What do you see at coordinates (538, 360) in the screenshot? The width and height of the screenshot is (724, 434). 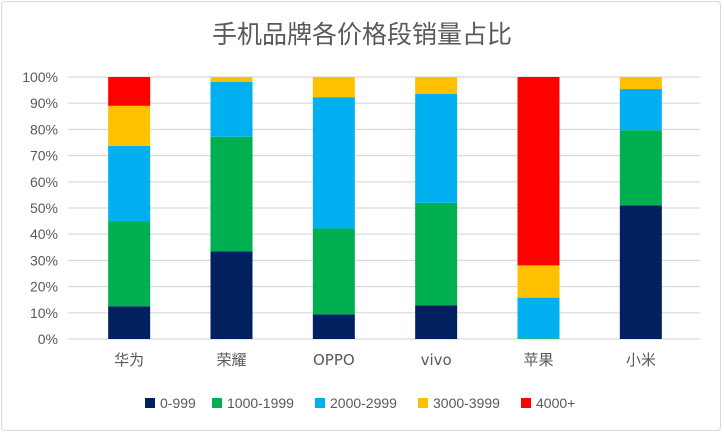 I see `x-tick-label: 苹果` at bounding box center [538, 360].